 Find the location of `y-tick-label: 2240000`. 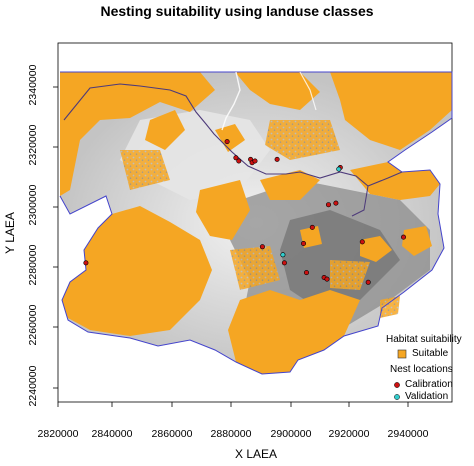

y-tick-label: 2240000 is located at coordinates (33, 386).